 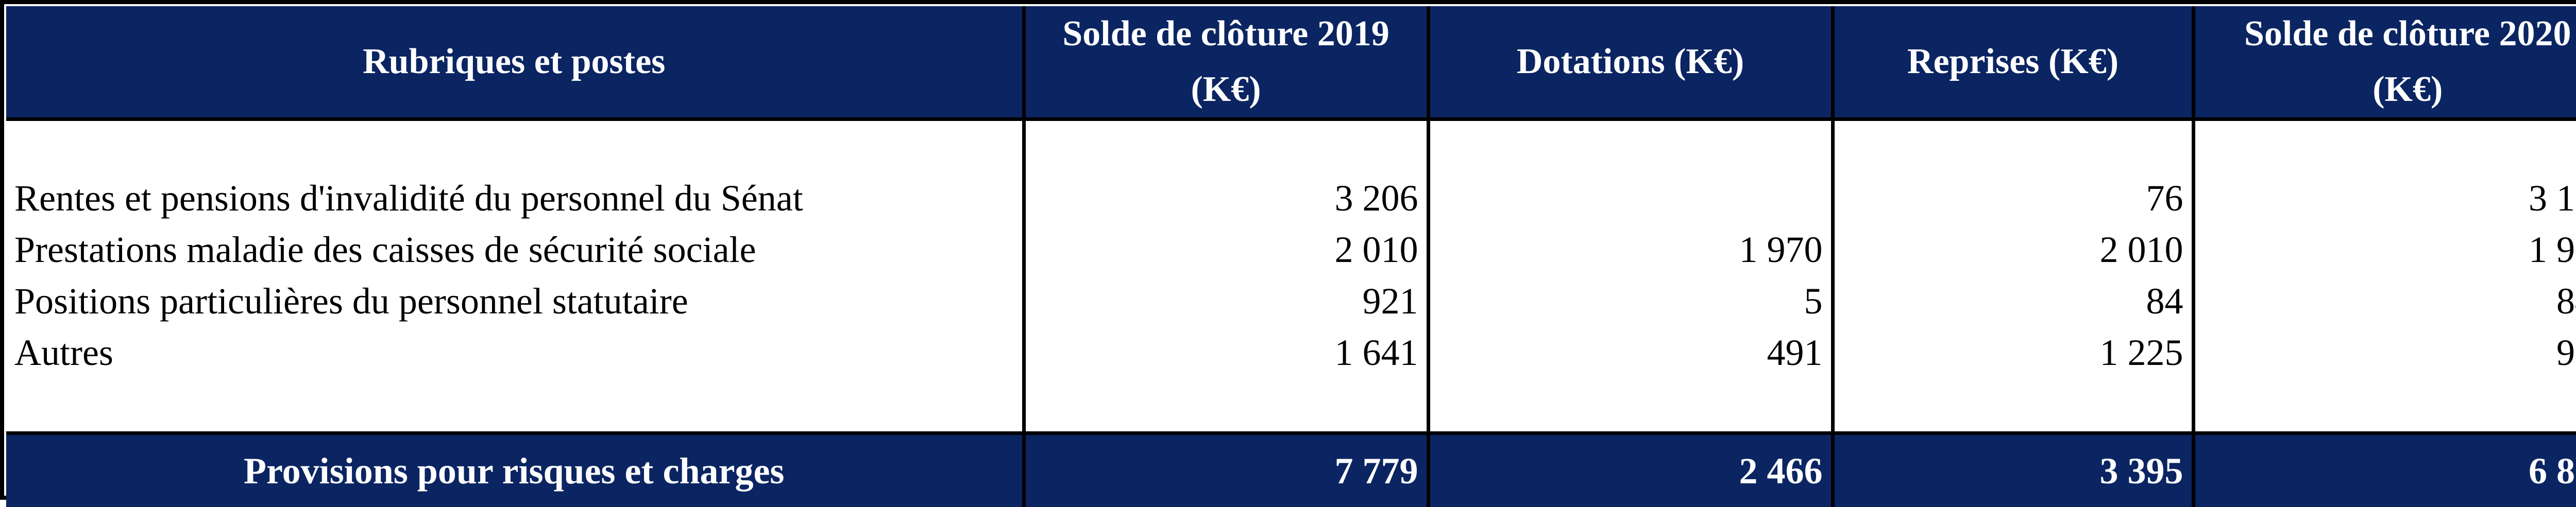 I want to click on solde-2019-column: 3 206 2 010 921 1 641, so click(x=1226, y=276).